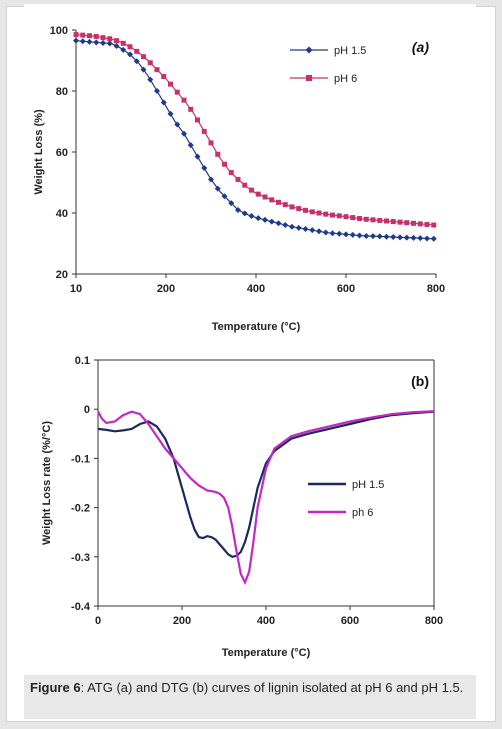  What do you see at coordinates (82, 361) in the screenshot?
I see `y-tick-label: 0.1` at bounding box center [82, 361].